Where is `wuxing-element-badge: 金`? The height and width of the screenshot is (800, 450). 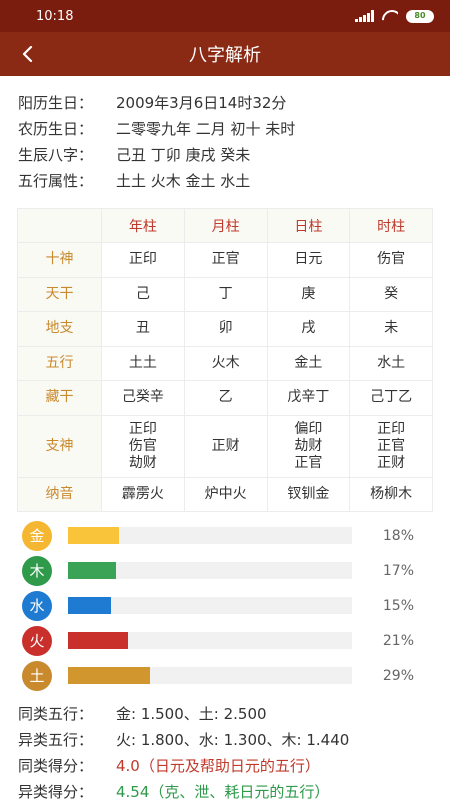 wuxing-element-badge: 金 is located at coordinates (37, 535).